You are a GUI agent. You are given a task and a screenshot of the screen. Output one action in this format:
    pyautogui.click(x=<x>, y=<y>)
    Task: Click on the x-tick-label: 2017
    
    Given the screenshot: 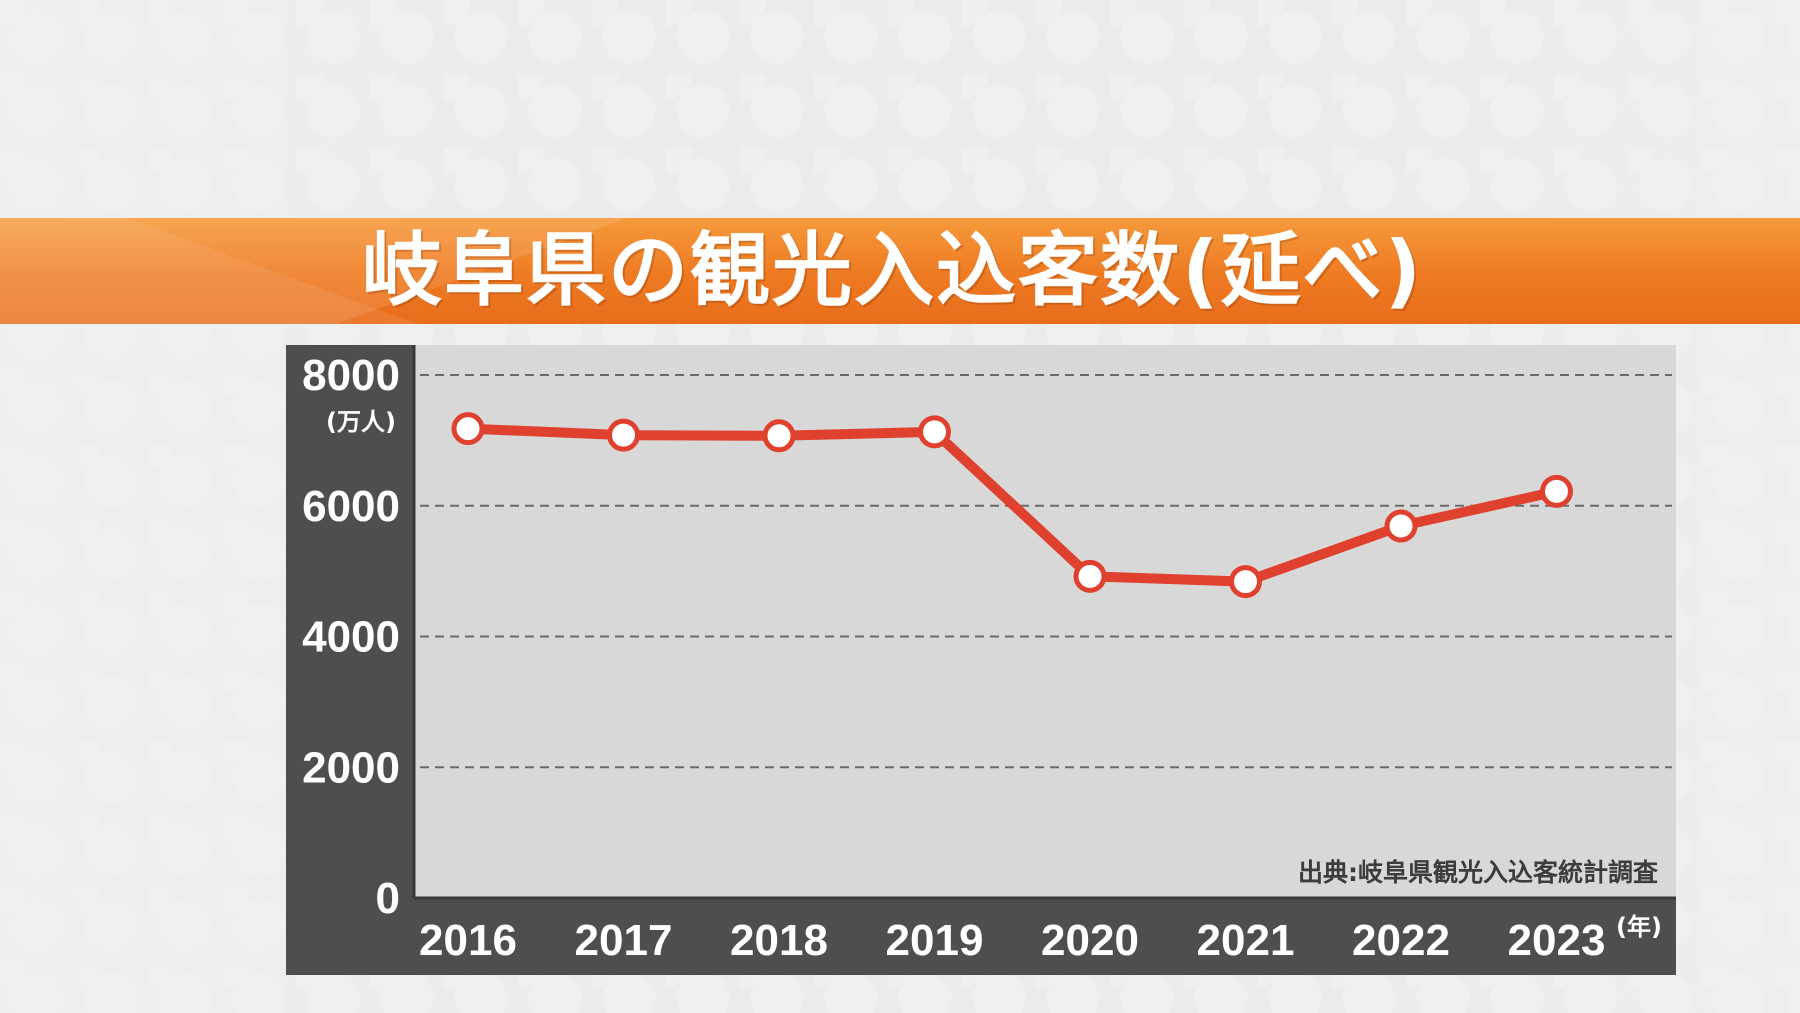 What is the action you would take?
    pyautogui.click(x=624, y=940)
    